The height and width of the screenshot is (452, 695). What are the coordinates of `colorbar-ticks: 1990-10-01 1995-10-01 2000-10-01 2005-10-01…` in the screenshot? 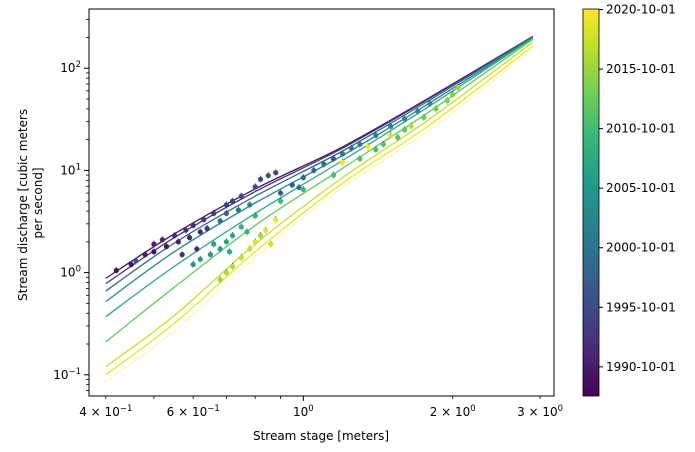 It's located at (637, 188).